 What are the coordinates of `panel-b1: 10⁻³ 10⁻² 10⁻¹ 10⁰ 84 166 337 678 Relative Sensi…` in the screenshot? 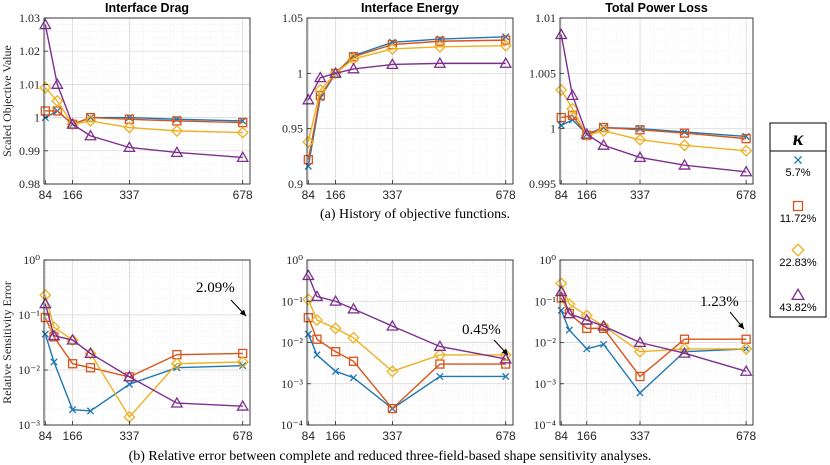 It's located at (126, 348).